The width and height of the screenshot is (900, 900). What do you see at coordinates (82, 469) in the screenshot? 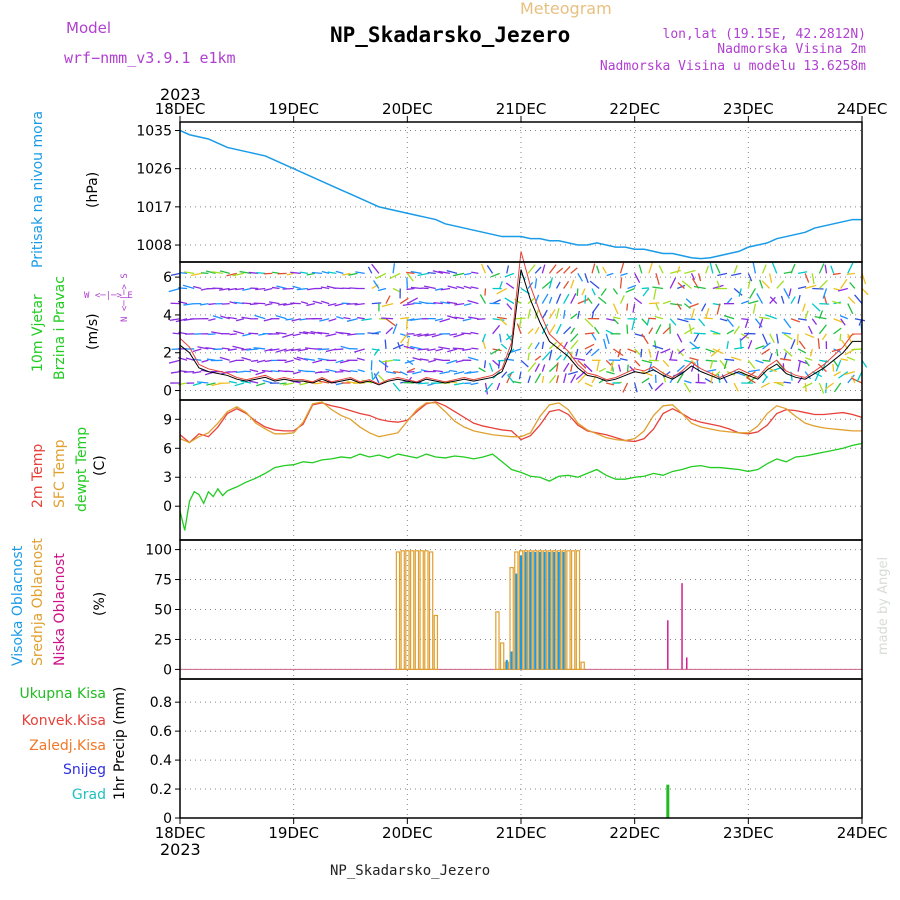
I see `temp-label-3: dewpt Temp` at bounding box center [82, 469].